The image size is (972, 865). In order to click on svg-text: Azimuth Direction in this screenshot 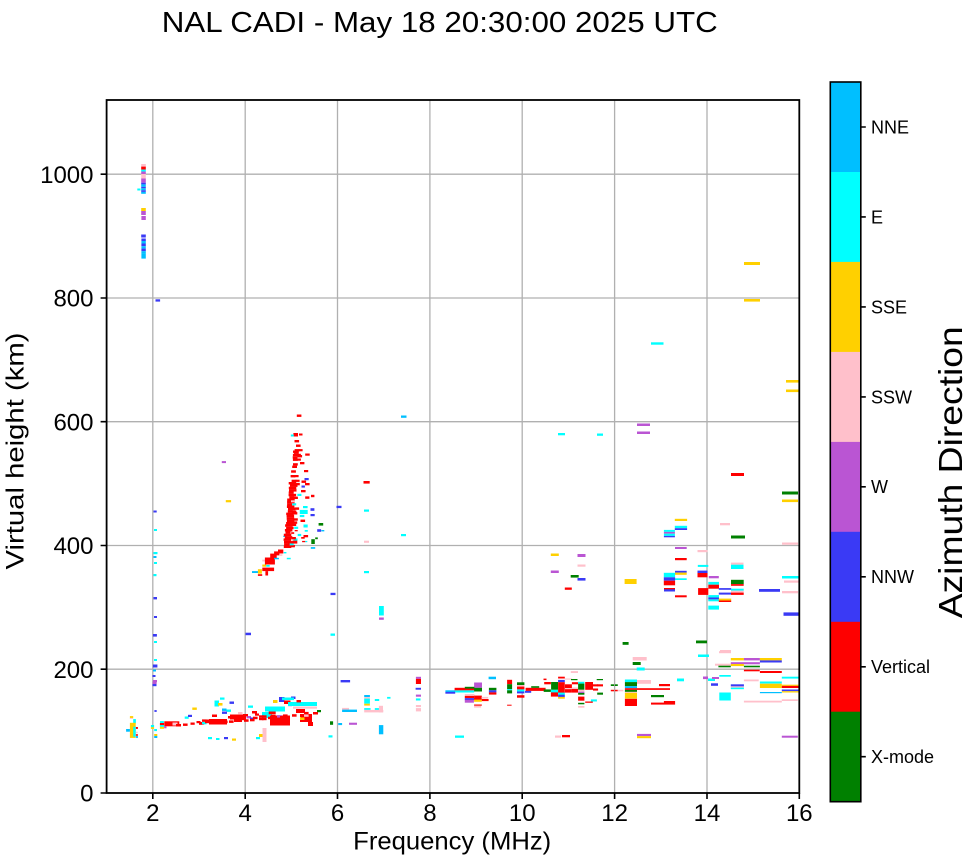, I will do `click(950, 472)`.